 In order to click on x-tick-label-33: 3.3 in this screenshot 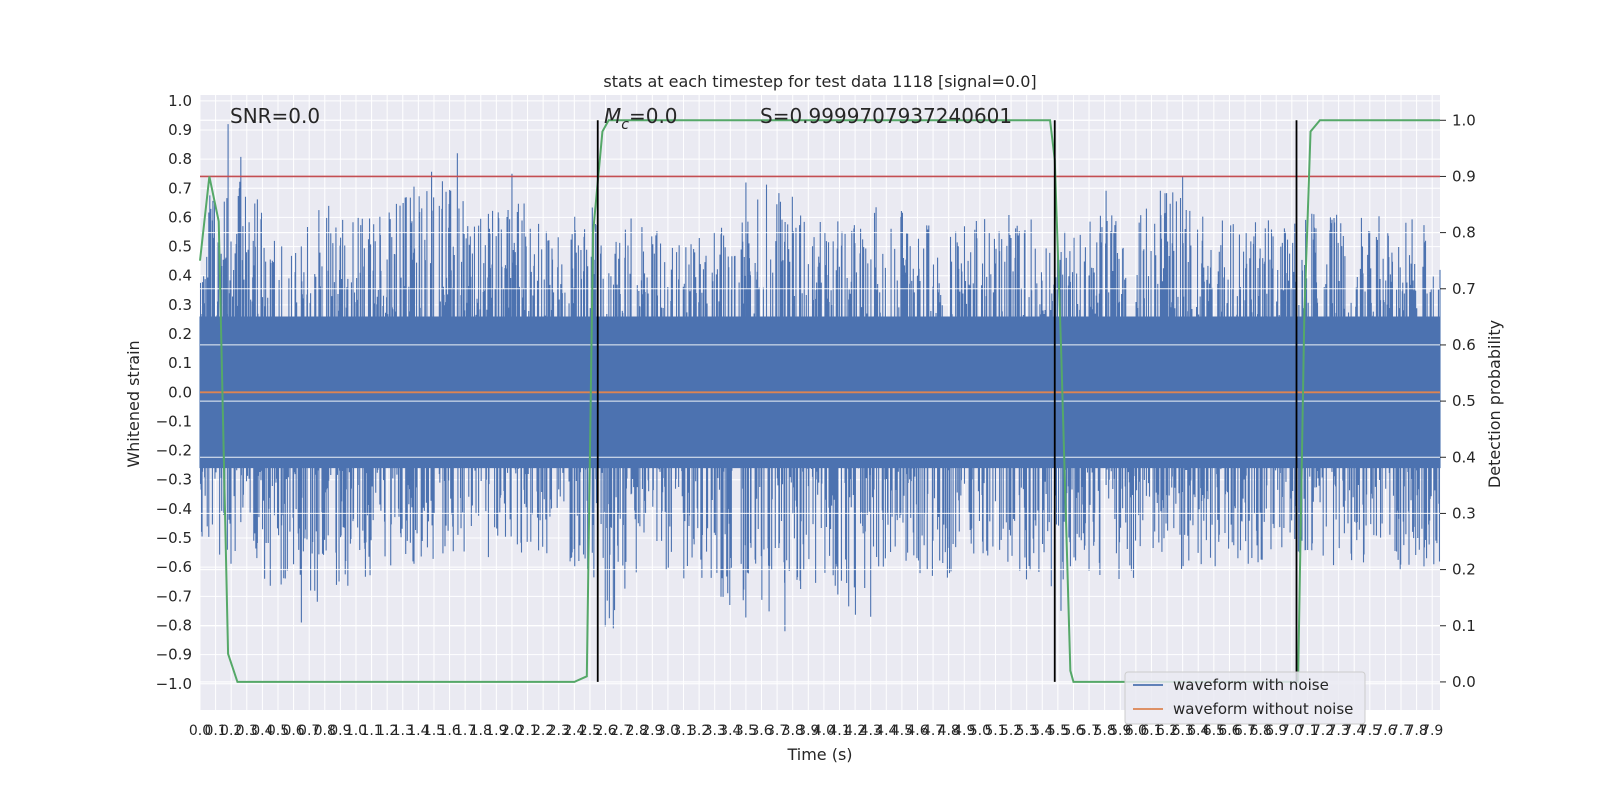, I will do `click(715, 731)`.